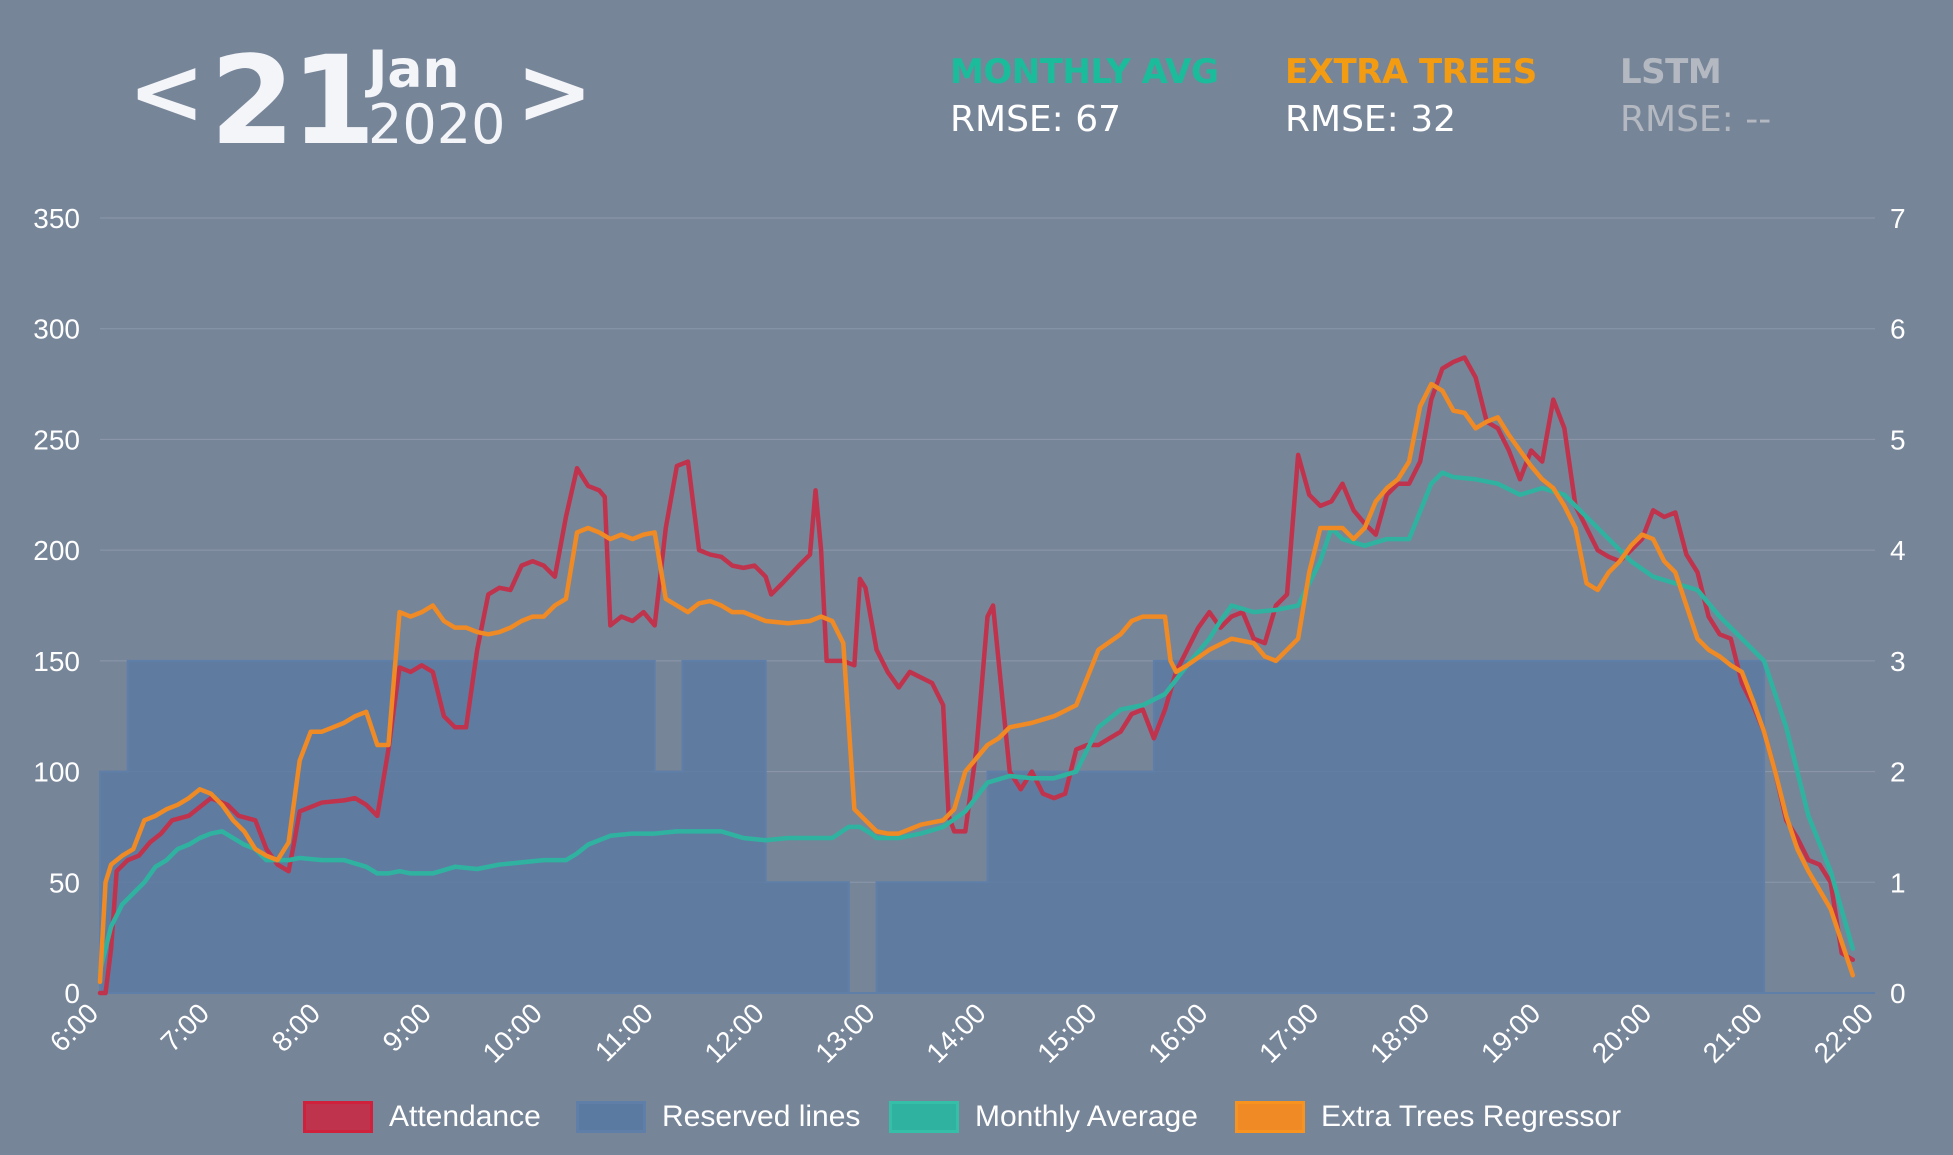 This screenshot has width=1953, height=1155. Describe the element at coordinates (296, 1027) in the screenshot. I see `x-tick-label: 8:00` at that location.